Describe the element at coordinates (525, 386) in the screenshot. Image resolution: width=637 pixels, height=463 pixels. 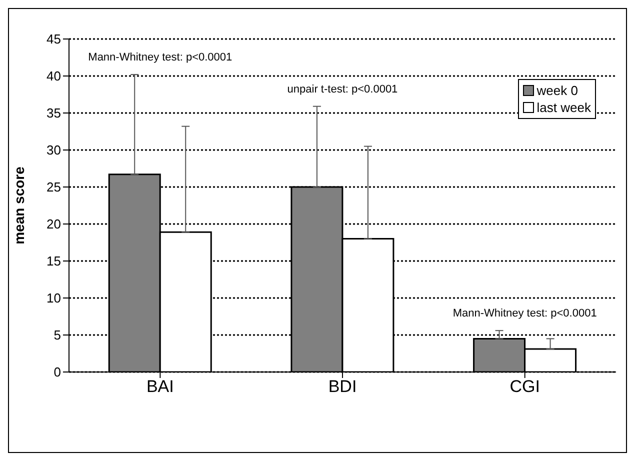
I see `x-tick-label: CGI` at that location.